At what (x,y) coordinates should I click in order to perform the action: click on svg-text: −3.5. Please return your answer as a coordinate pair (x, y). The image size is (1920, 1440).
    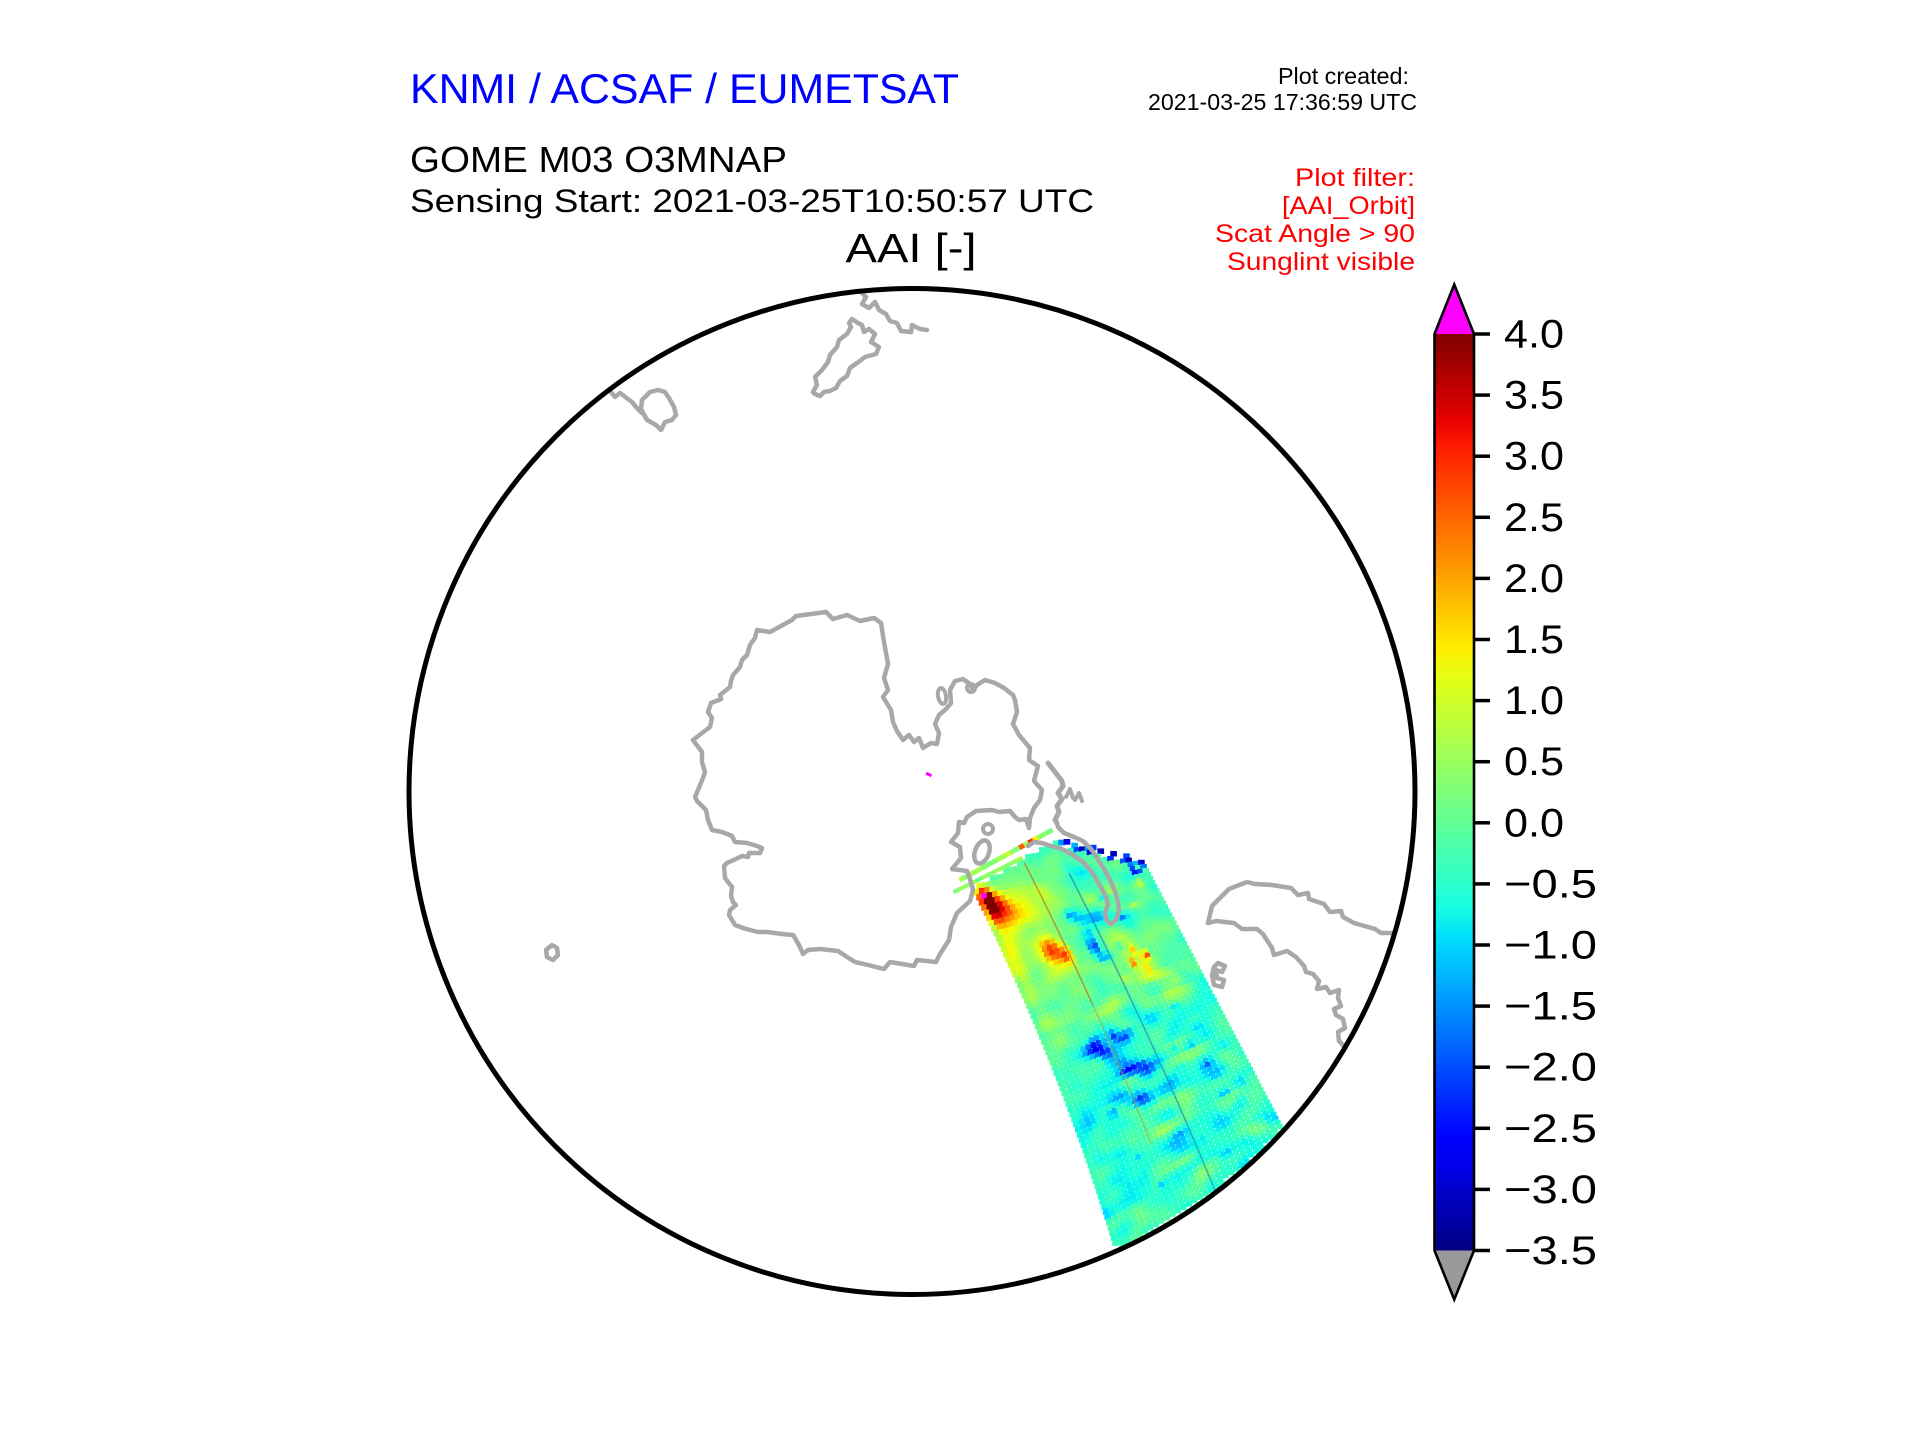
    Looking at the image, I should click on (1550, 1251).